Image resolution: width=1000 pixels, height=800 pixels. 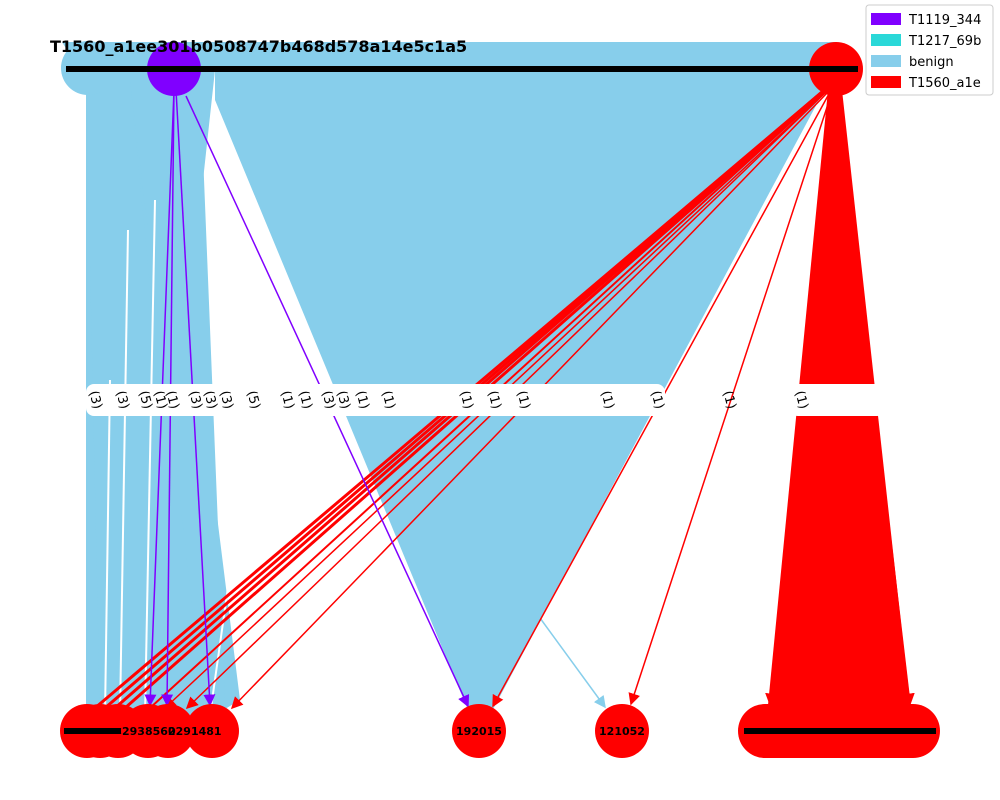 I want to click on legend-label: T1217_69b, so click(x=944, y=41).